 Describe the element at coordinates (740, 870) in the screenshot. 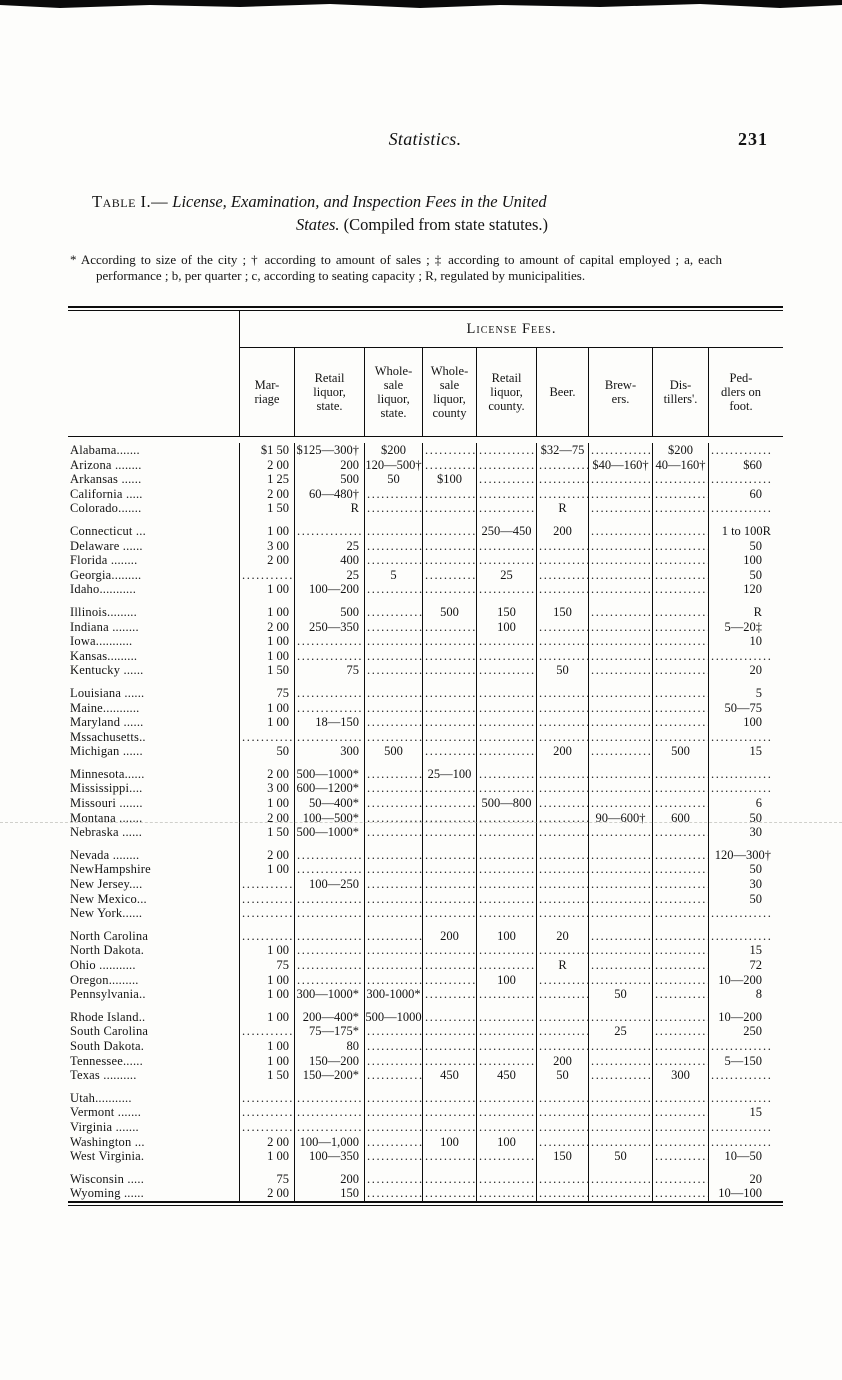

I see `fee-cell: 50` at that location.